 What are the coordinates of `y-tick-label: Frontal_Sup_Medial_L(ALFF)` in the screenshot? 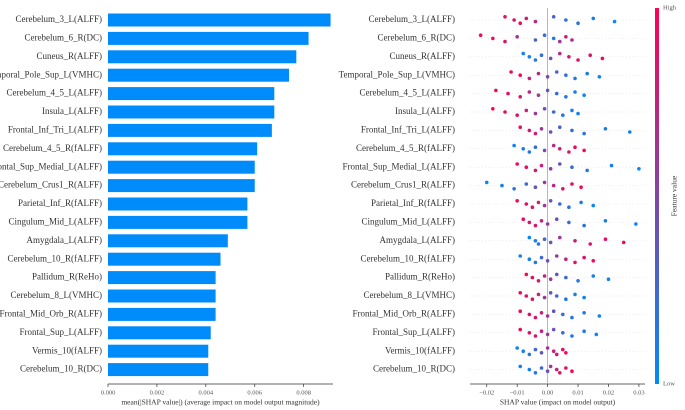 It's located at (51, 166).